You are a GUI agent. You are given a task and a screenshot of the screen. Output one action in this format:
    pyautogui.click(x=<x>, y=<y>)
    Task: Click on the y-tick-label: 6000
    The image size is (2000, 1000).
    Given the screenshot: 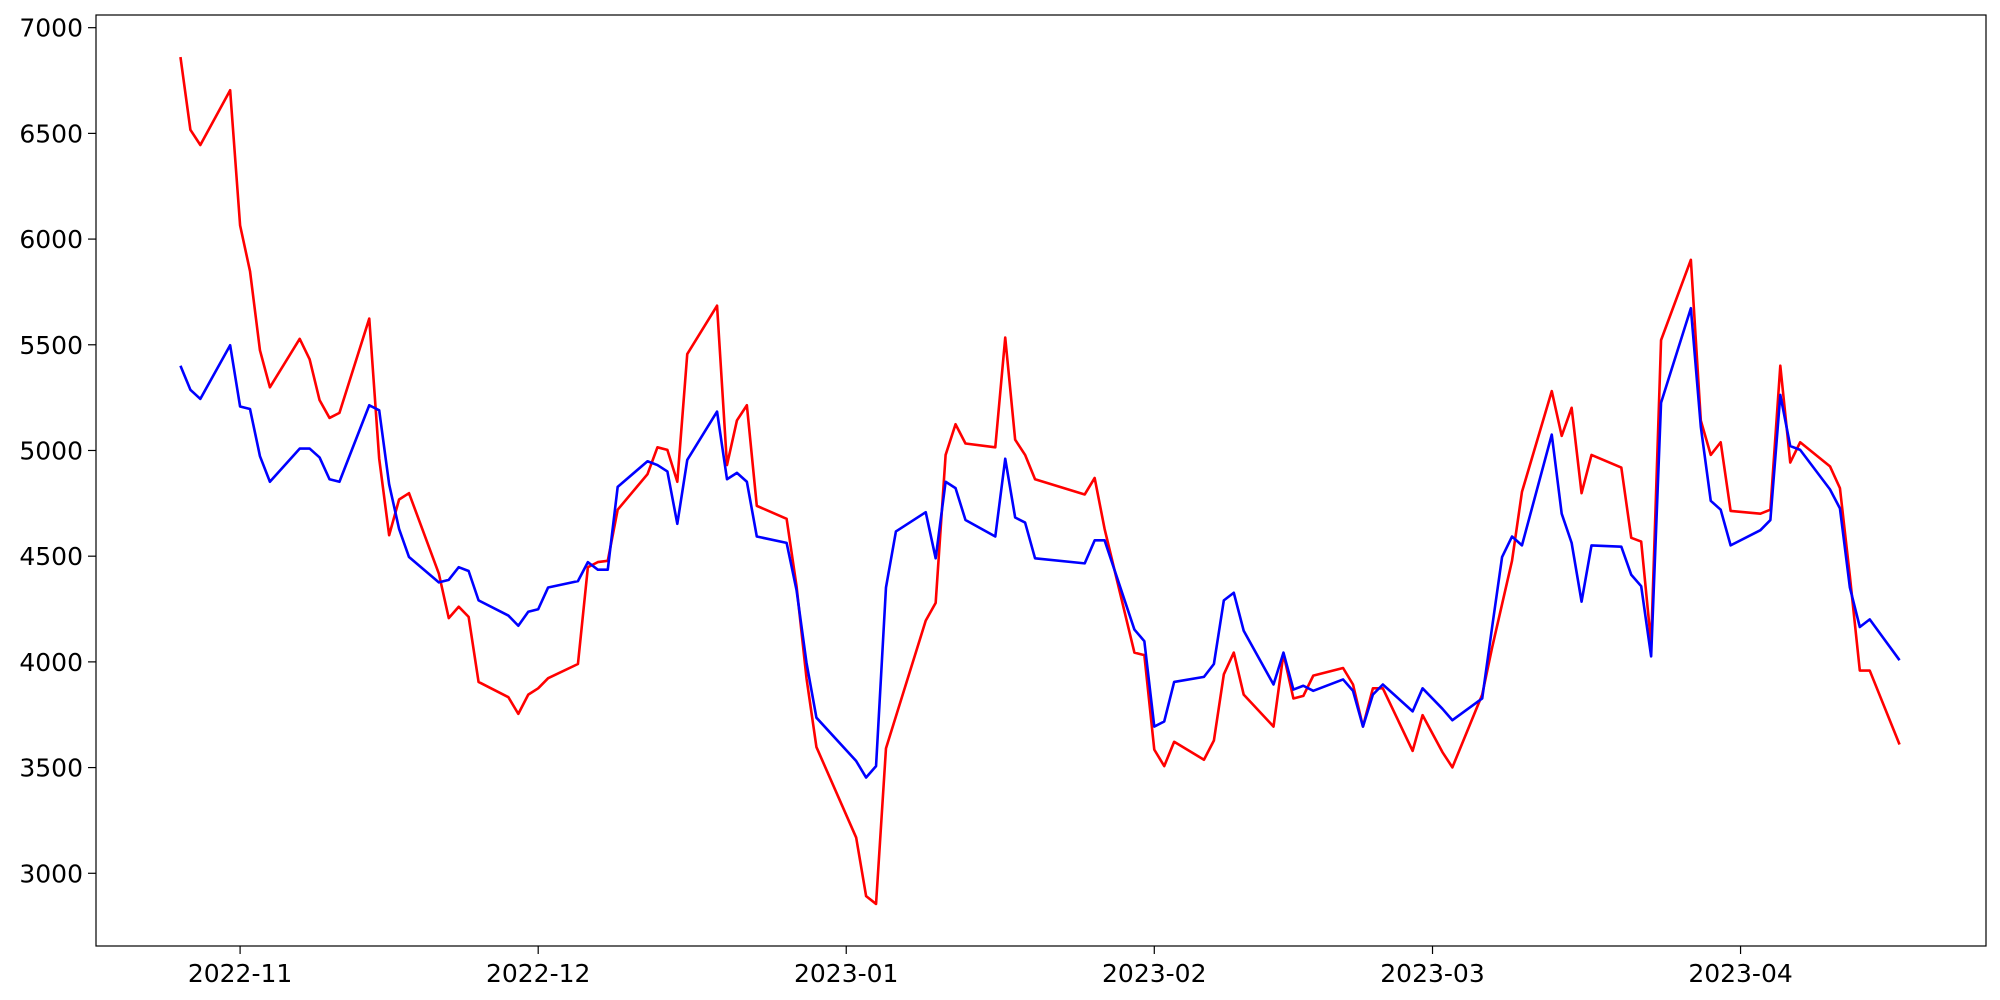 What is the action you would take?
    pyautogui.click(x=51, y=239)
    